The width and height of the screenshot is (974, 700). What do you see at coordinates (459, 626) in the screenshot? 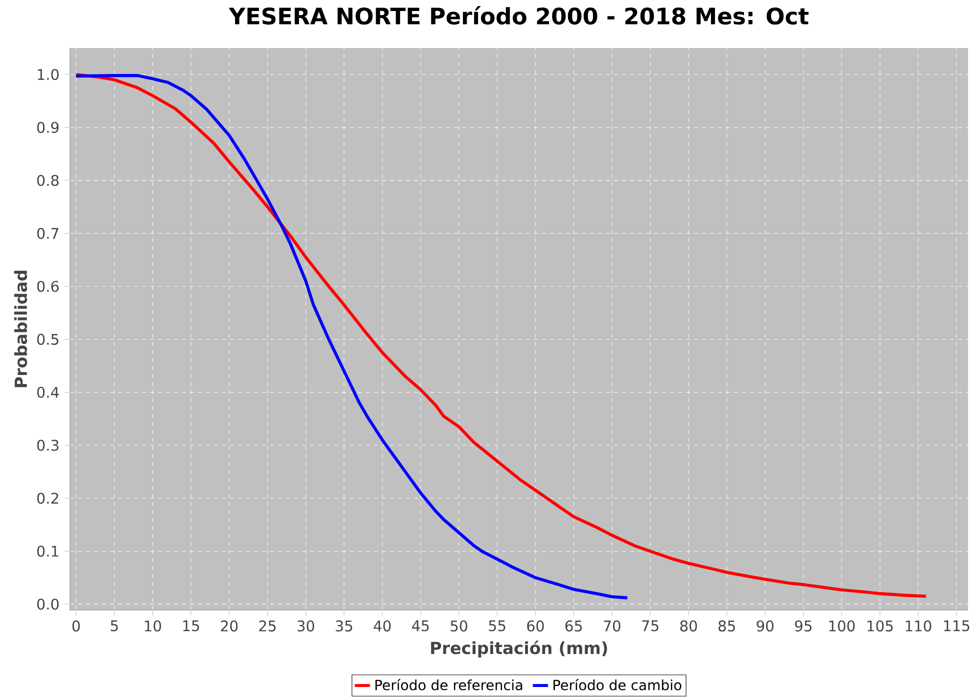
I see `x-tick-label: 50` at bounding box center [459, 626].